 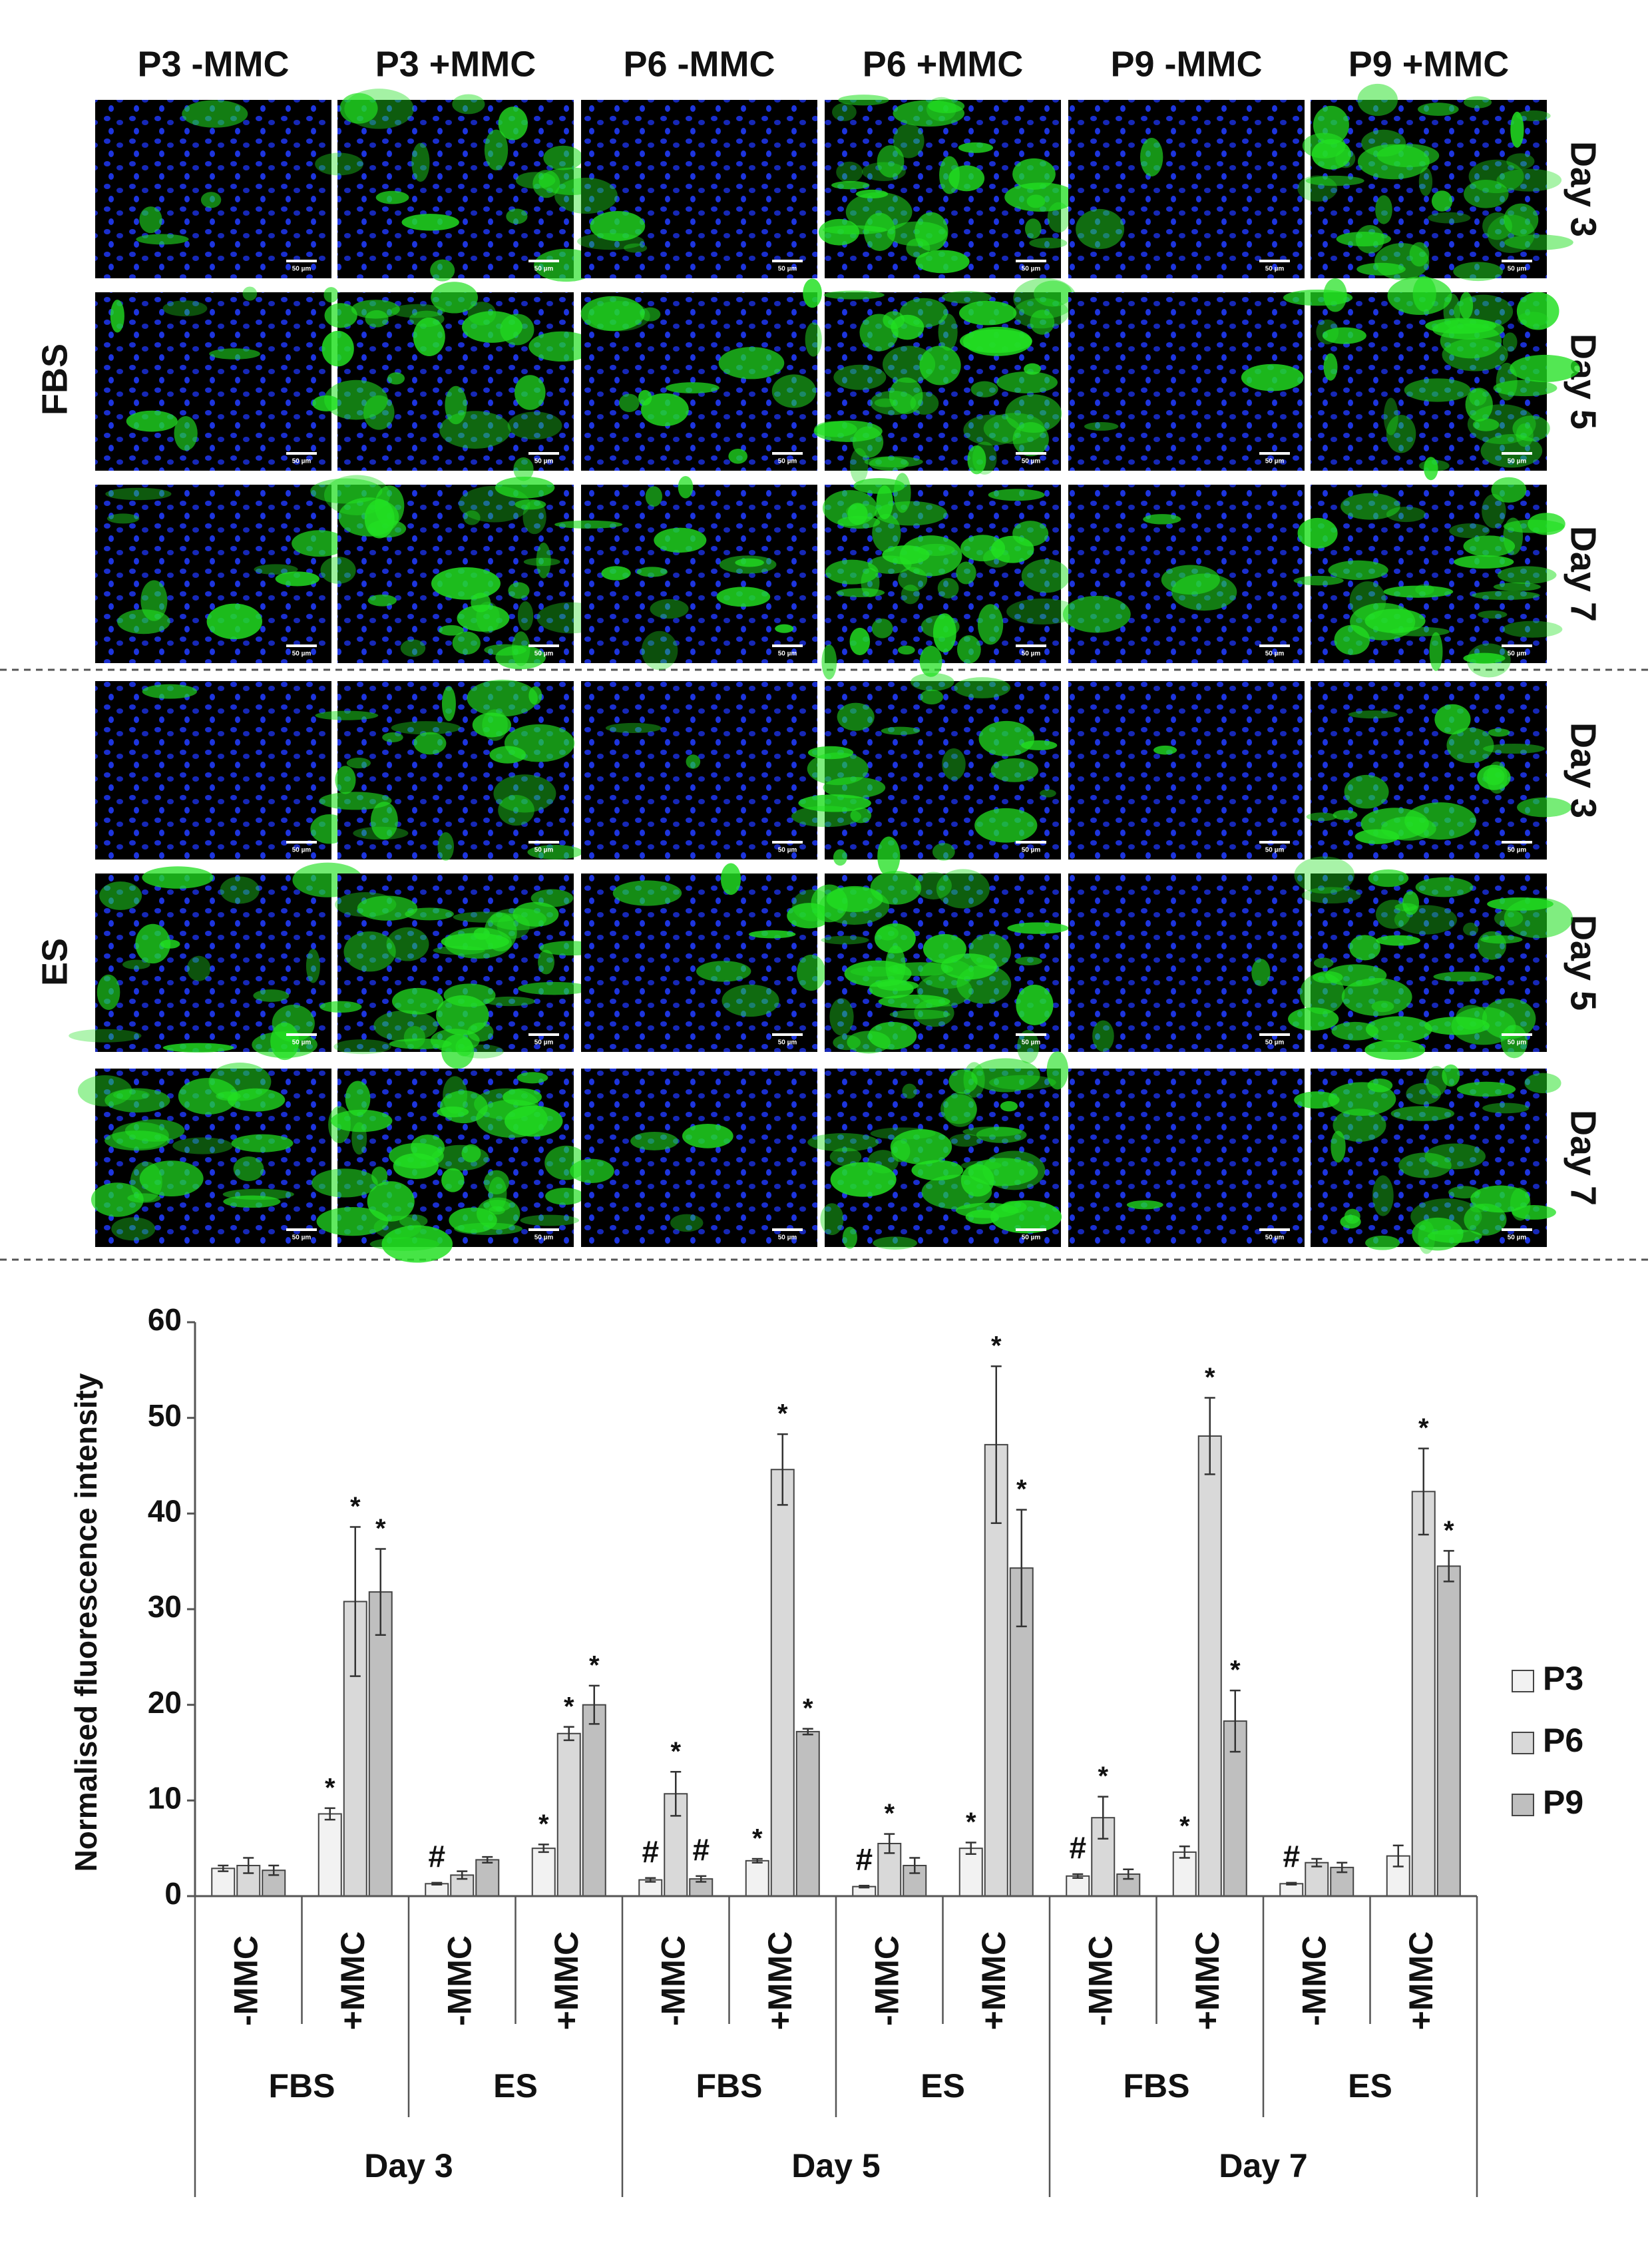 What do you see at coordinates (173, 1893) in the screenshot?
I see `y-tick-label: 0` at bounding box center [173, 1893].